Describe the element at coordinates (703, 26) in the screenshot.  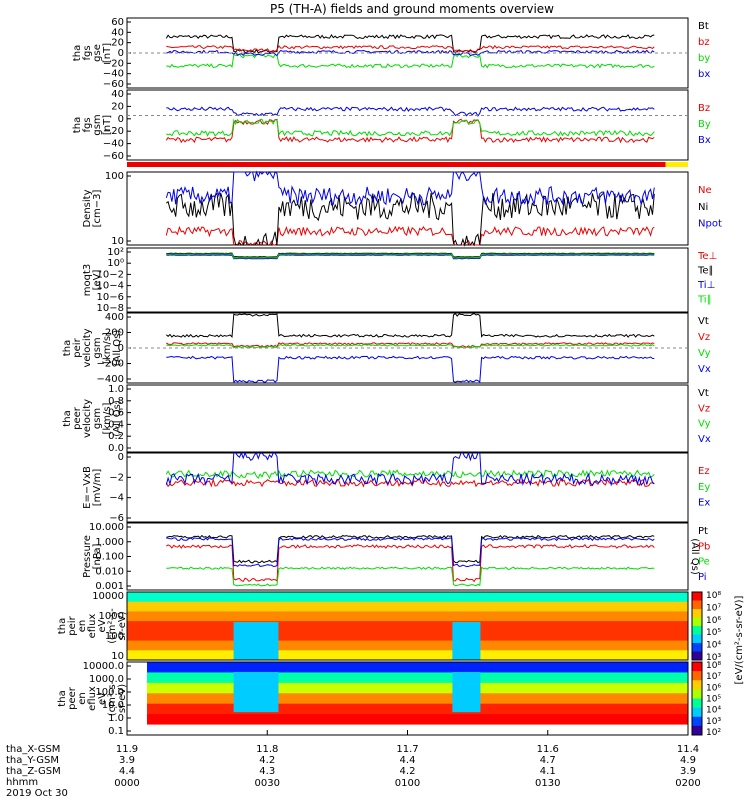
I see `legend-0: Bt` at that location.